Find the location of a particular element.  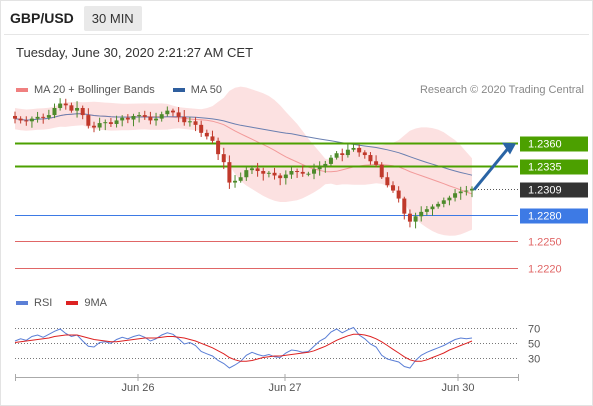

symbol-label: GBP/USD is located at coordinates (42, 18).